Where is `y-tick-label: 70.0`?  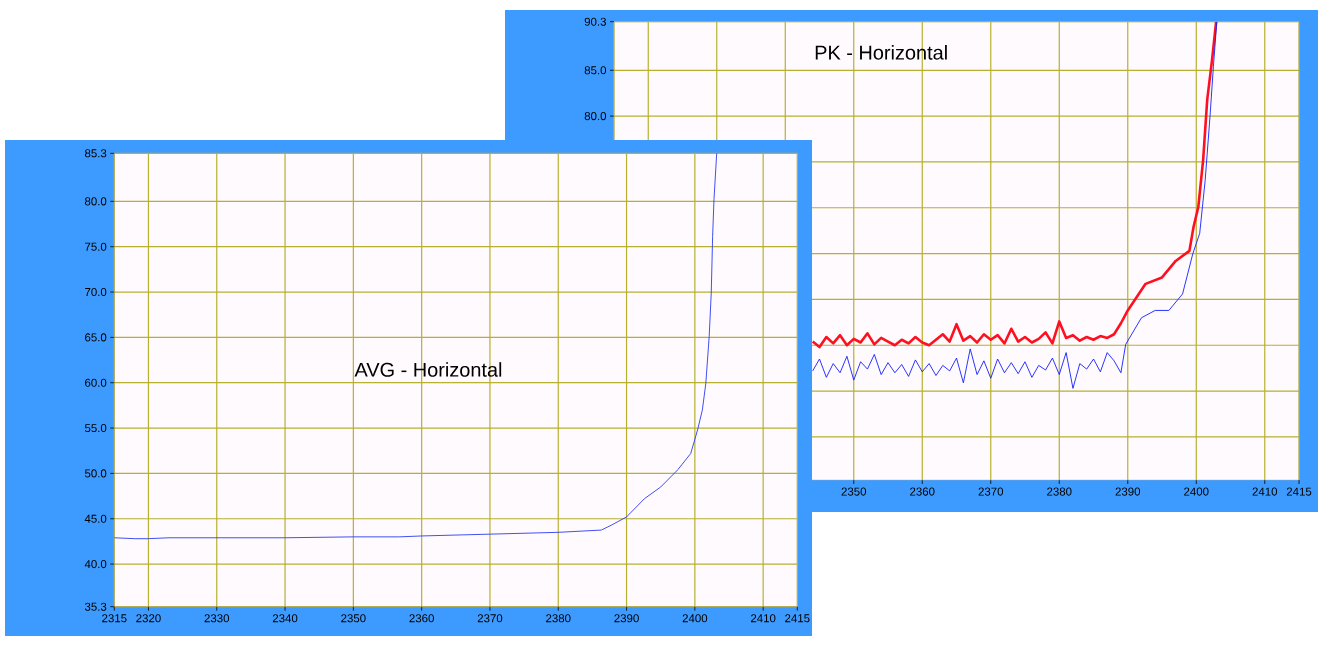
y-tick-label: 70.0 is located at coordinates (96, 292).